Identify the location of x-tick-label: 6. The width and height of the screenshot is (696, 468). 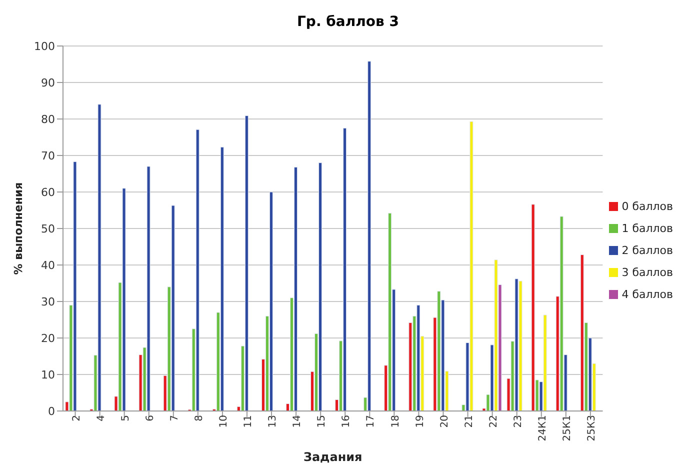
(150, 418).